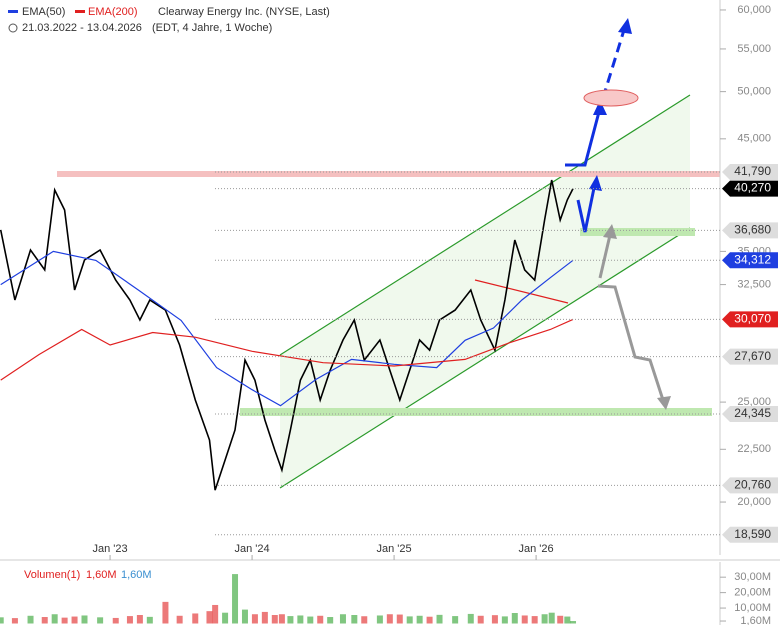  What do you see at coordinates (754, 92) in the screenshot?
I see `y-tick-label: 50,000` at bounding box center [754, 92].